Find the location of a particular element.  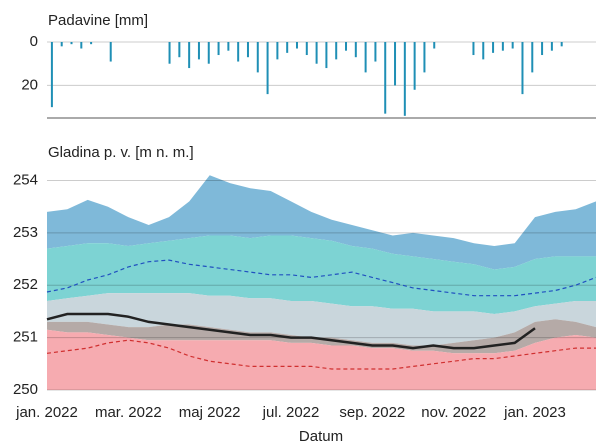

y-tick-label: 20 is located at coordinates (29, 84).